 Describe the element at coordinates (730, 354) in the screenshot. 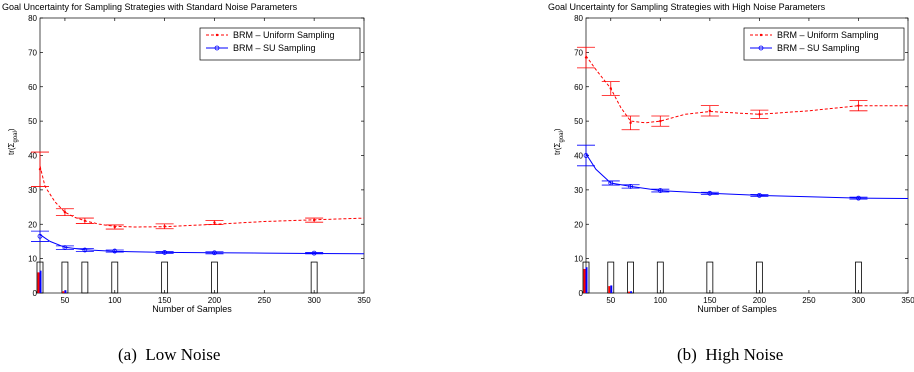

I see `caption-high-noise: (b) High Noise` at that location.